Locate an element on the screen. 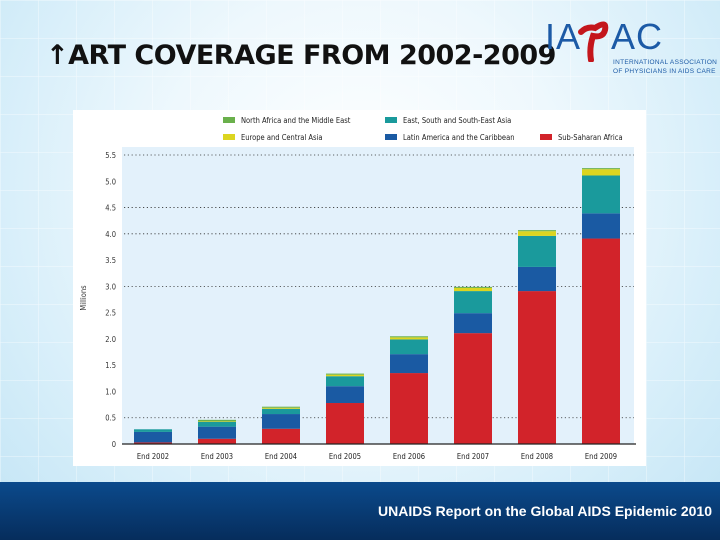 This screenshot has width=720, height=540. x-tick-label: End 2003 is located at coordinates (217, 456).